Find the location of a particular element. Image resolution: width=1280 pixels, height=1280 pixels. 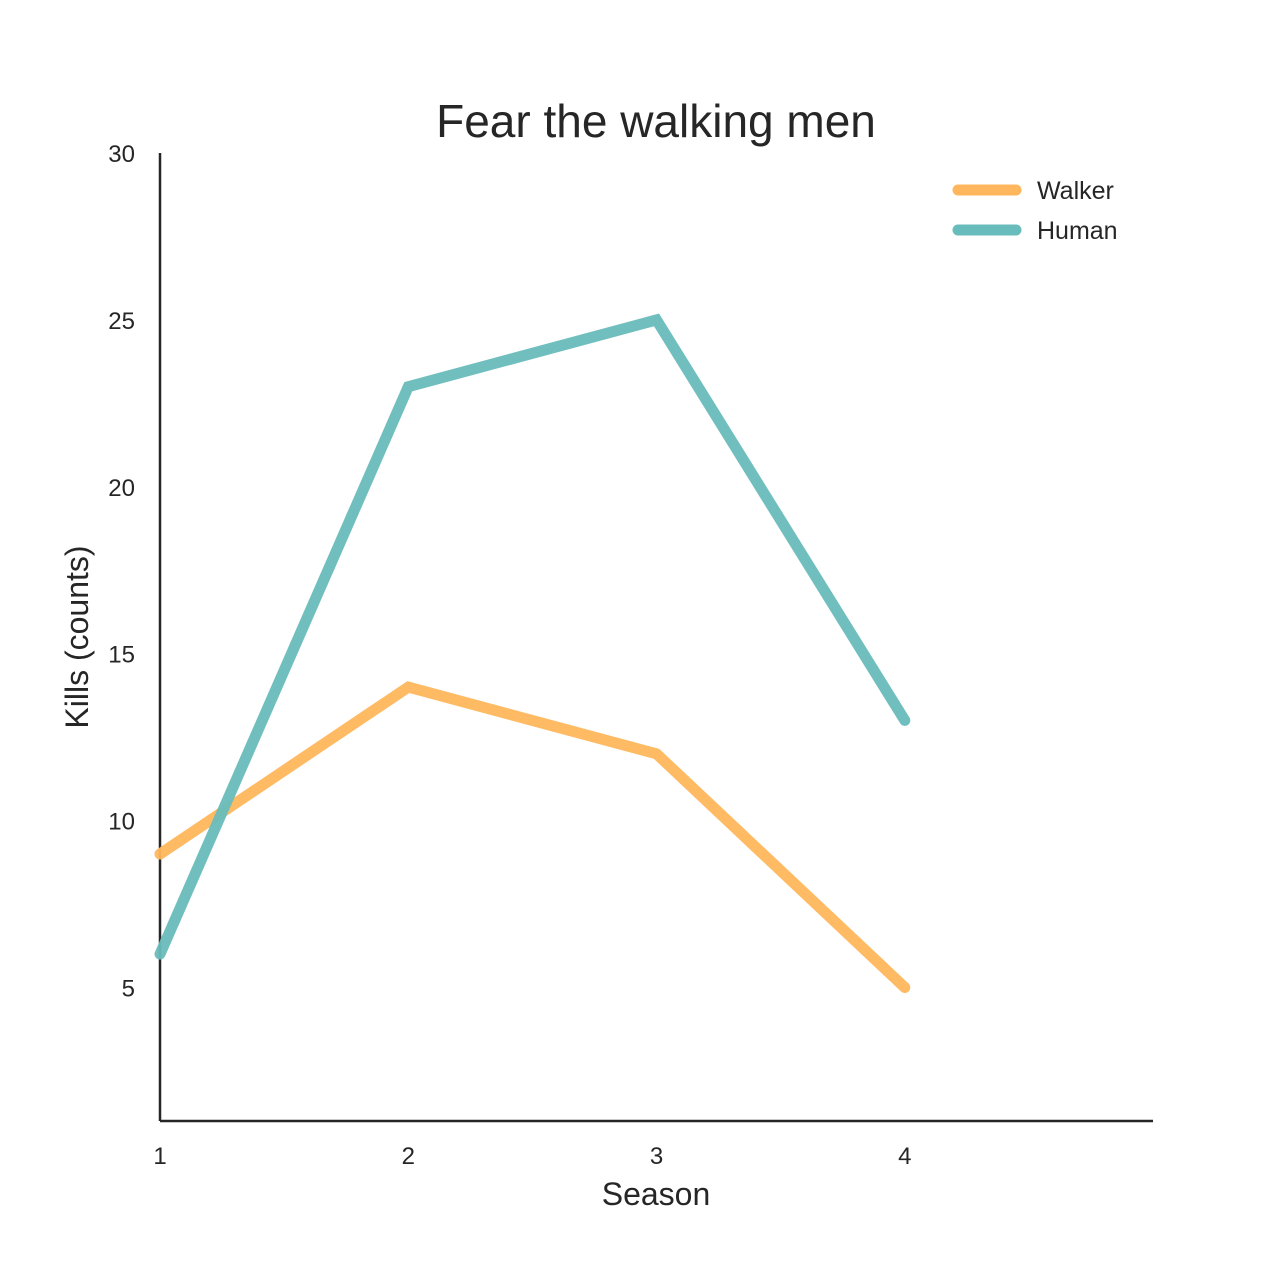

y-tick-label: 20 is located at coordinates (121, 488).